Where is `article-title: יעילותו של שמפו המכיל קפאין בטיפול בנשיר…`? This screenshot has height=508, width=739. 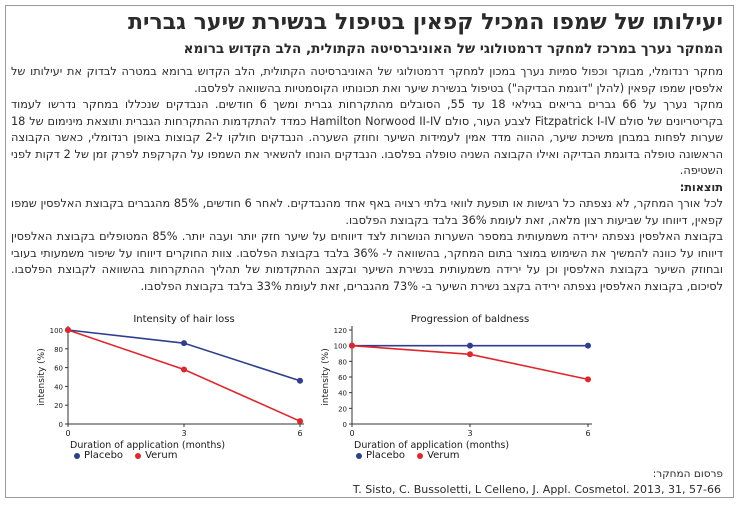
article-title: יעילותו של שמפו המכיל קפאין בטיפול בנשיר… is located at coordinates (425, 22).